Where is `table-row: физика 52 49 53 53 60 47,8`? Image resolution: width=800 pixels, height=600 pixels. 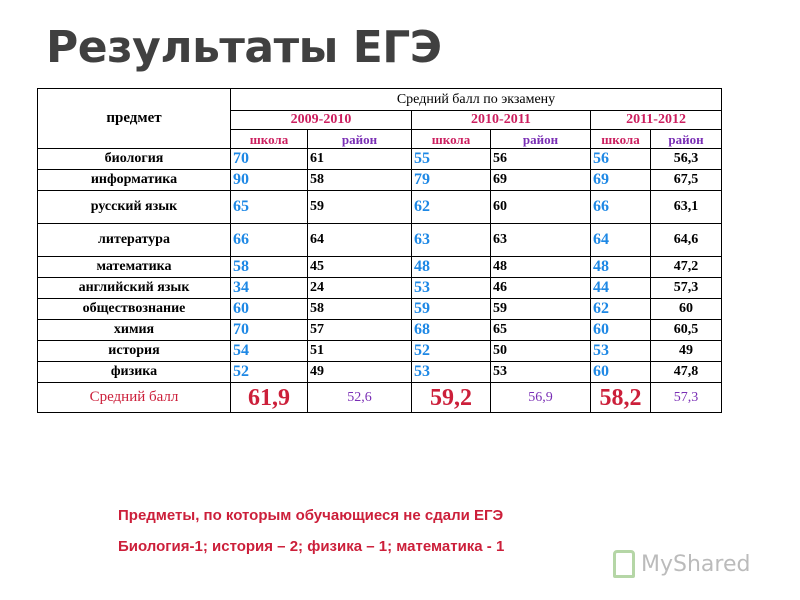 table-row: физика 52 49 53 53 60 47,8 is located at coordinates (380, 372).